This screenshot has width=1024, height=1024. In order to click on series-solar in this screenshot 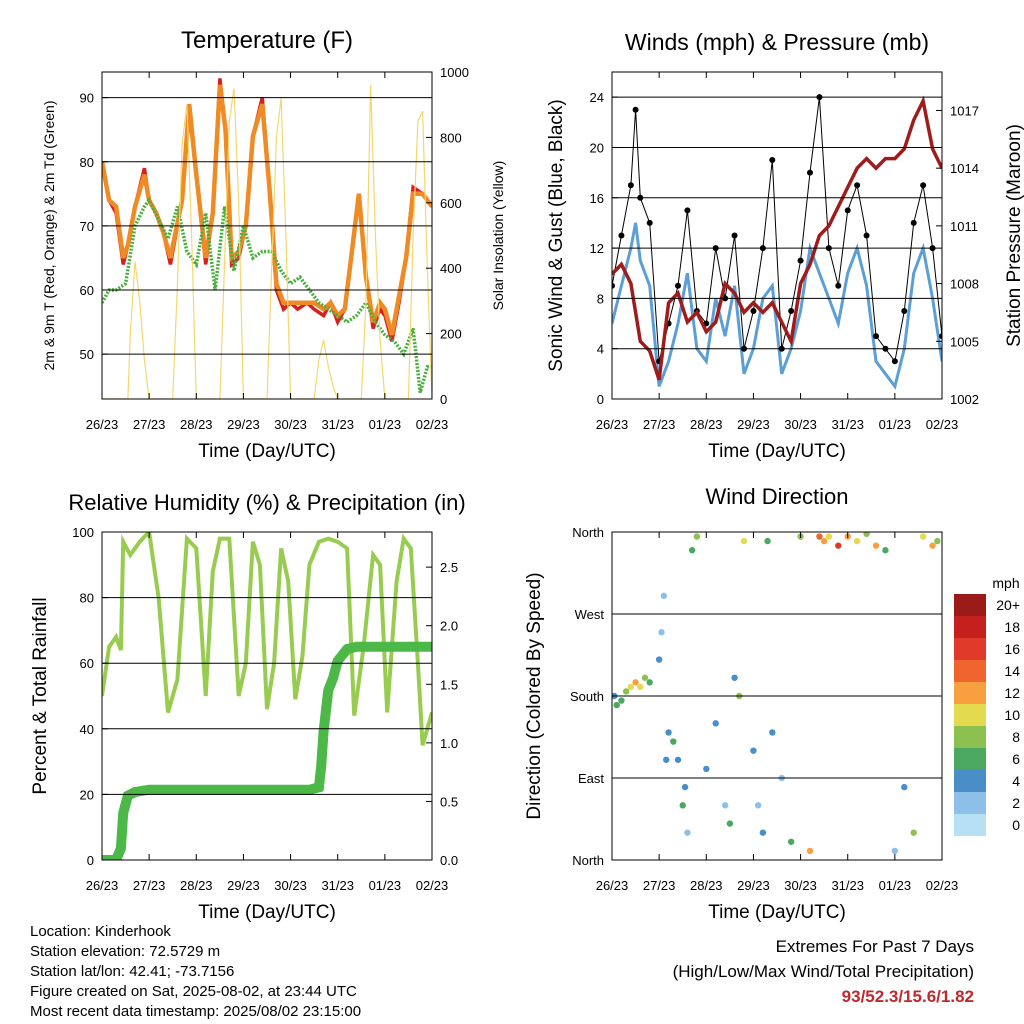, I will do `click(267, 242)`.